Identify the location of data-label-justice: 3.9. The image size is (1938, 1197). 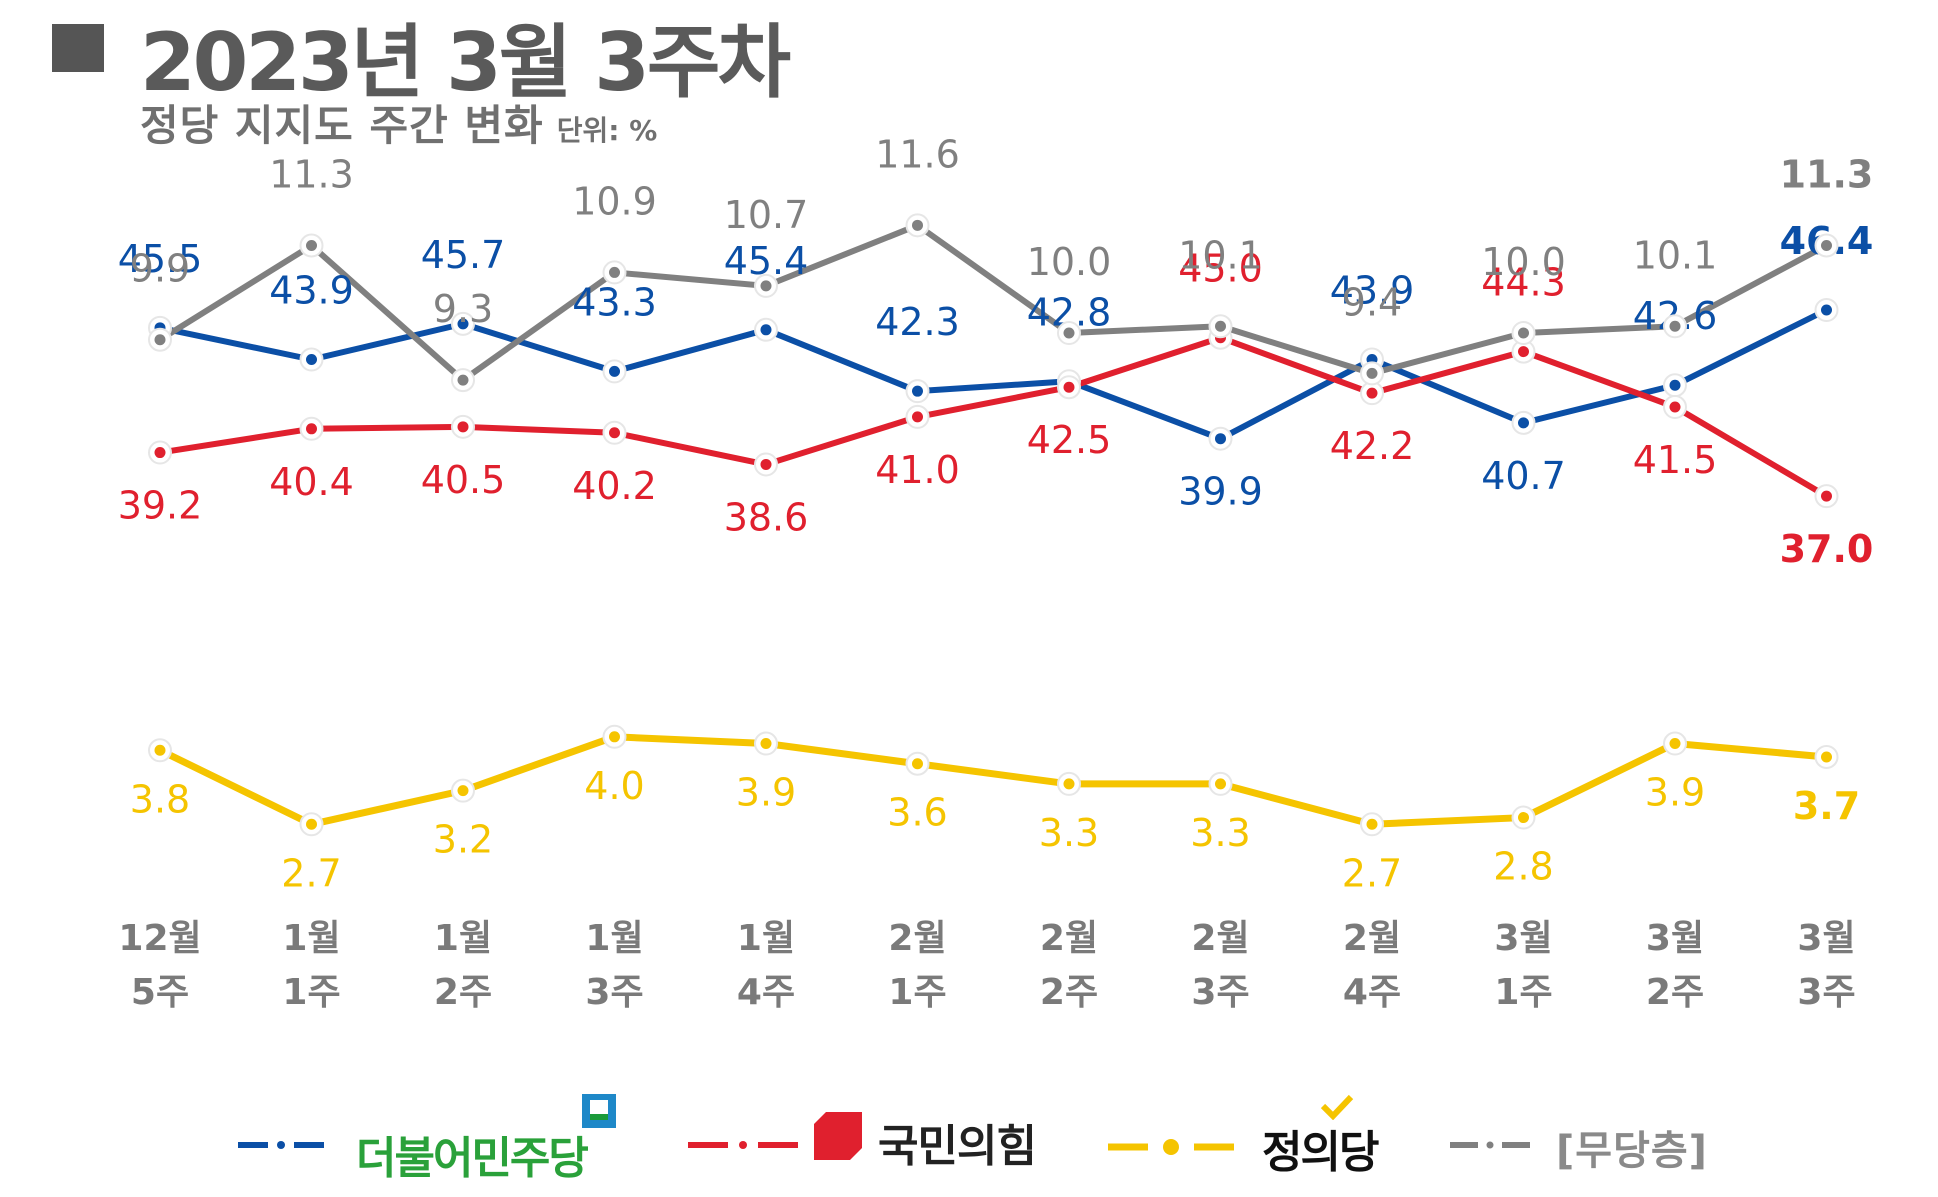
(766, 793).